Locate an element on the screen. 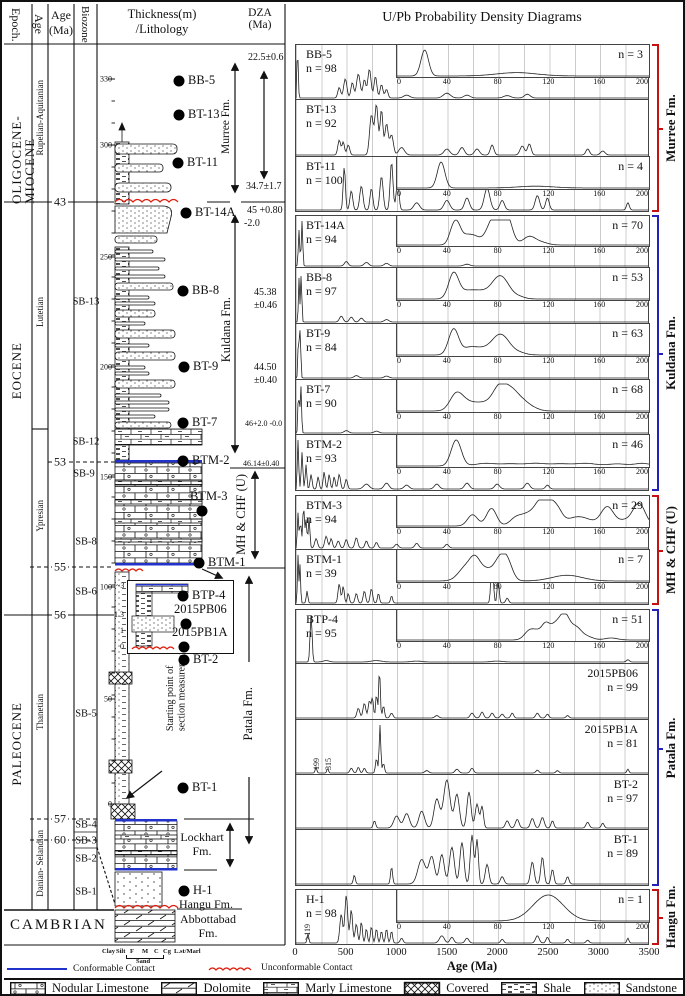 This screenshot has width=685, height=996. peak-age-label: >119 is located at coordinates (308, 931).